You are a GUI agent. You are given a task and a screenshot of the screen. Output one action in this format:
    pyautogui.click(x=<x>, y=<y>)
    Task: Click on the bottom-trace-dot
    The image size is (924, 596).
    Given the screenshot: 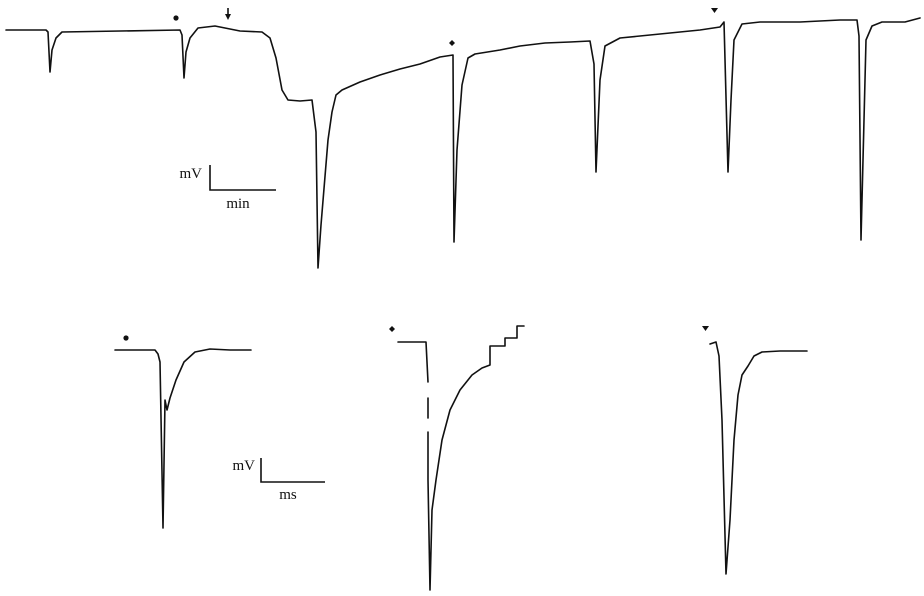 What is the action you would take?
    pyautogui.click(x=183, y=438)
    